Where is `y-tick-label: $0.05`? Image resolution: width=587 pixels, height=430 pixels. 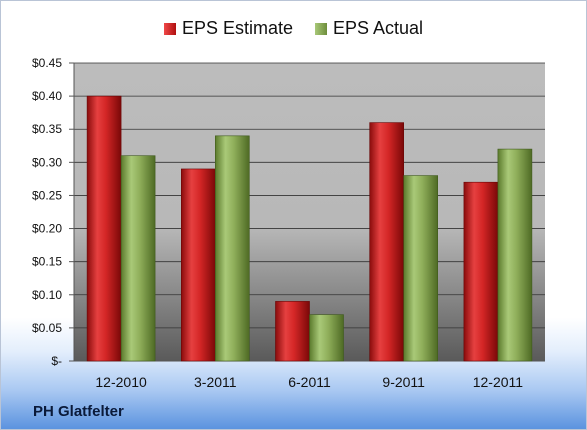 y-tick-label: $0.05 is located at coordinates (47, 328).